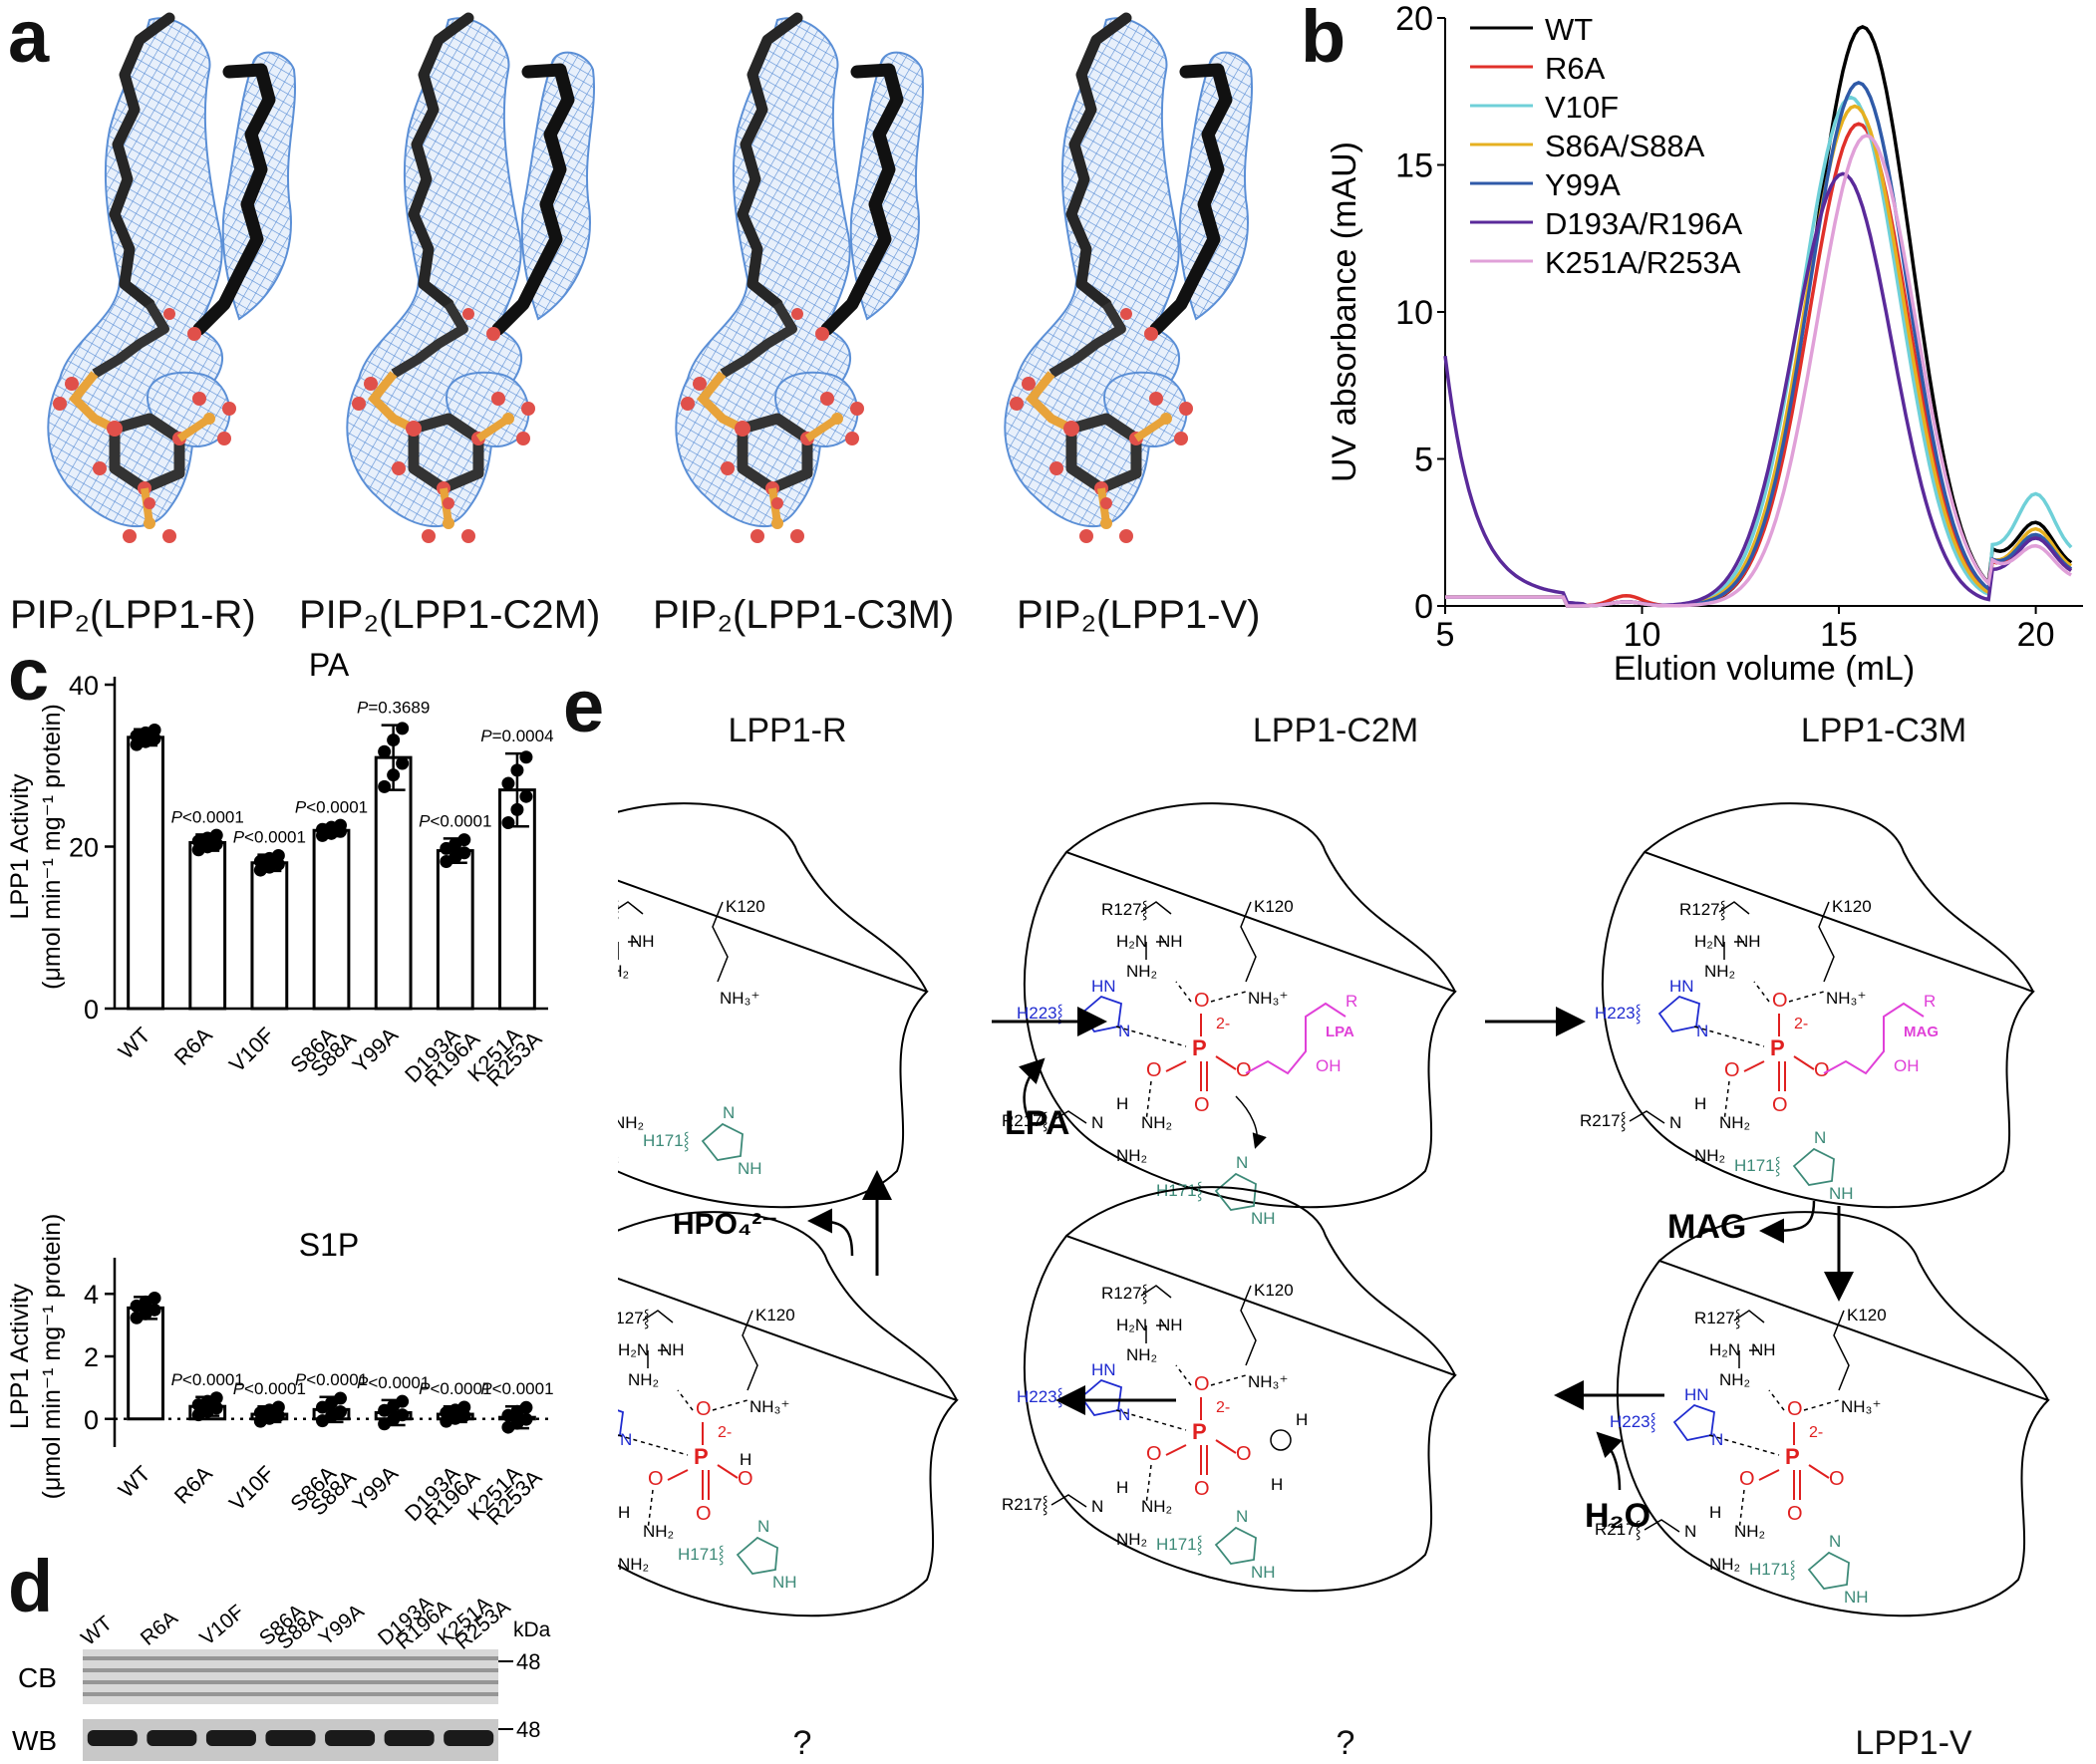 This screenshot has height=1764, width=2096. What do you see at coordinates (1414, 166) in the screenshot?
I see `y-tick-label: 15` at bounding box center [1414, 166].